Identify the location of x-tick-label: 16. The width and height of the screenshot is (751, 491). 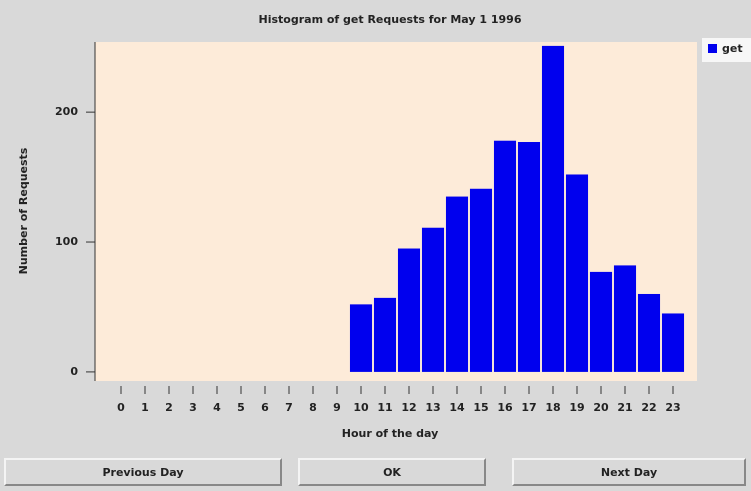
(505, 407).